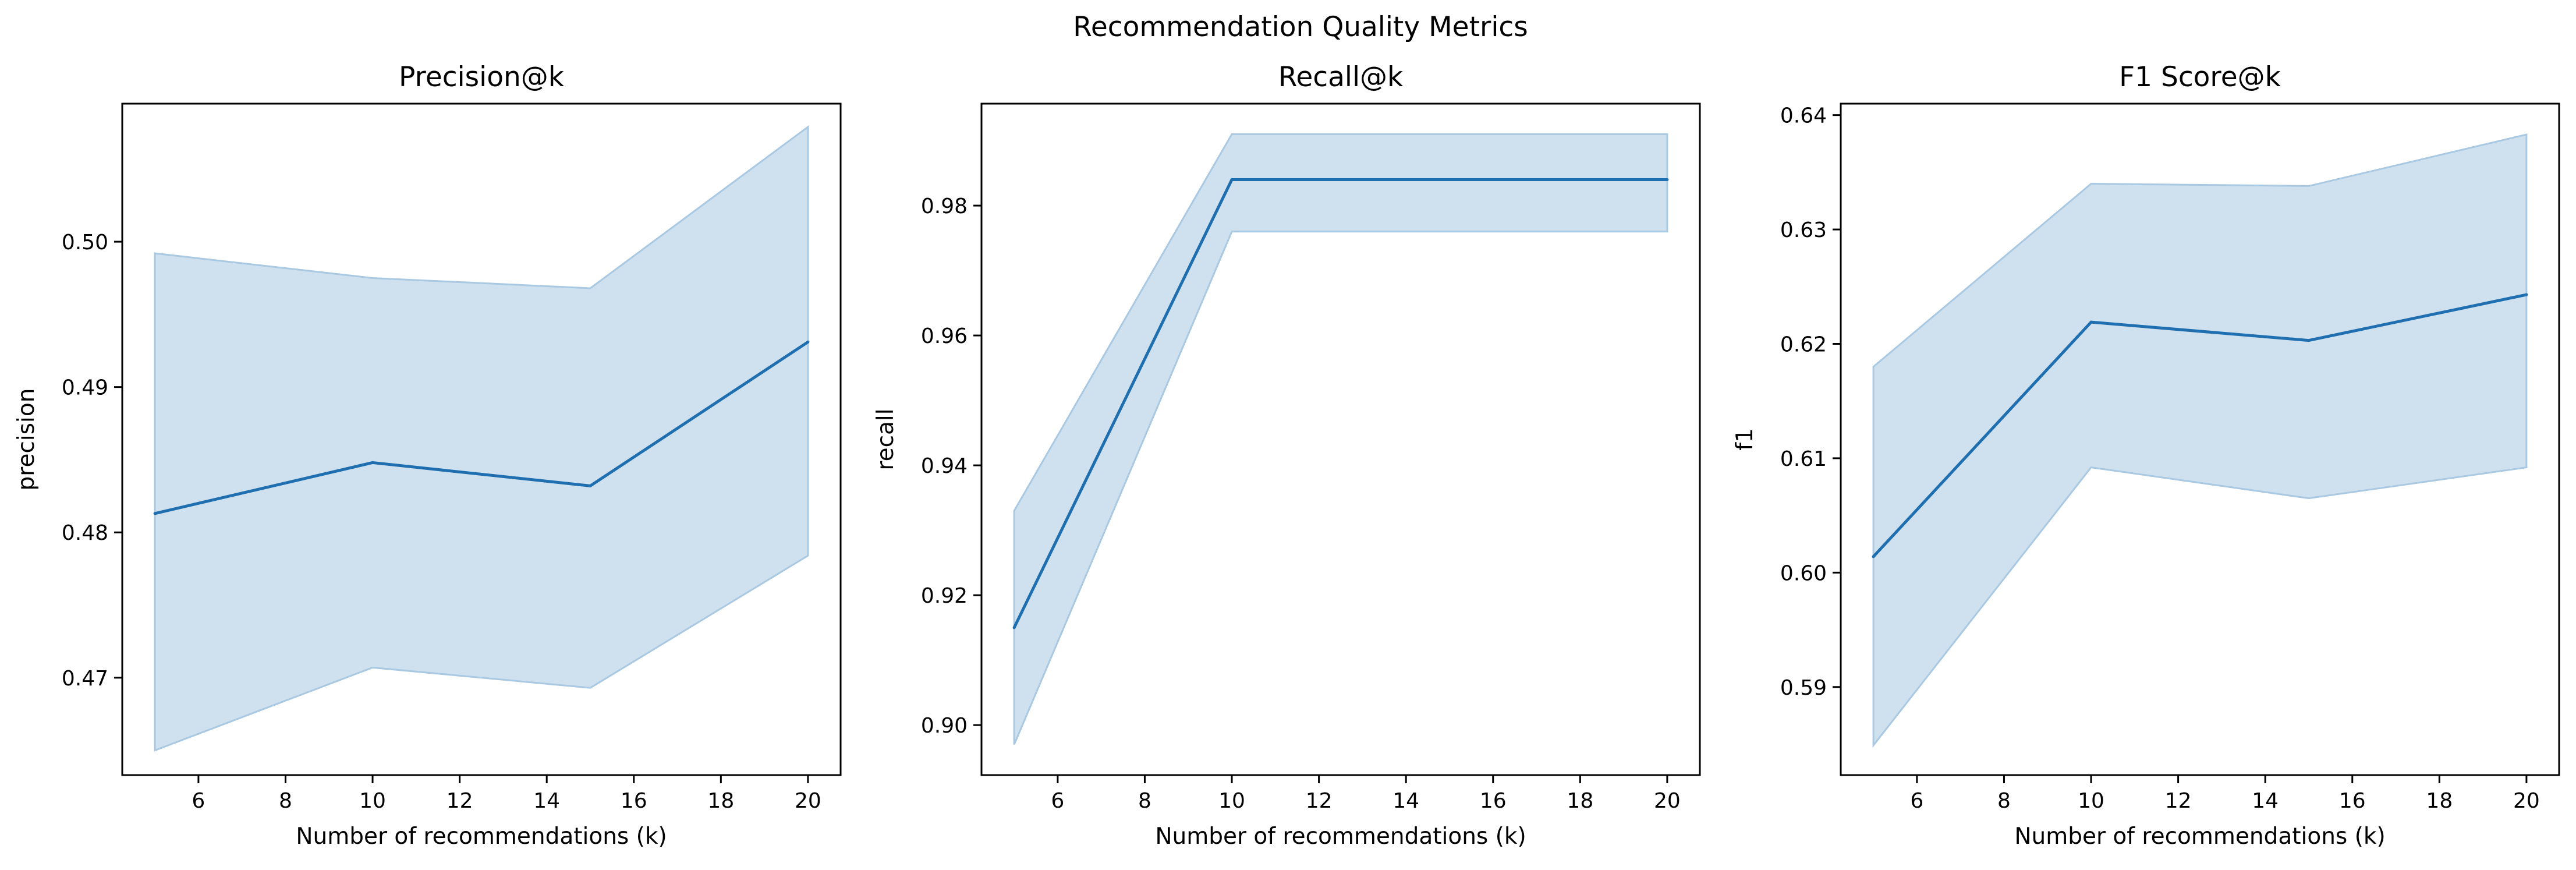  Describe the element at coordinates (1803, 230) in the screenshot. I see `y-tick-label: 0.63` at that location.